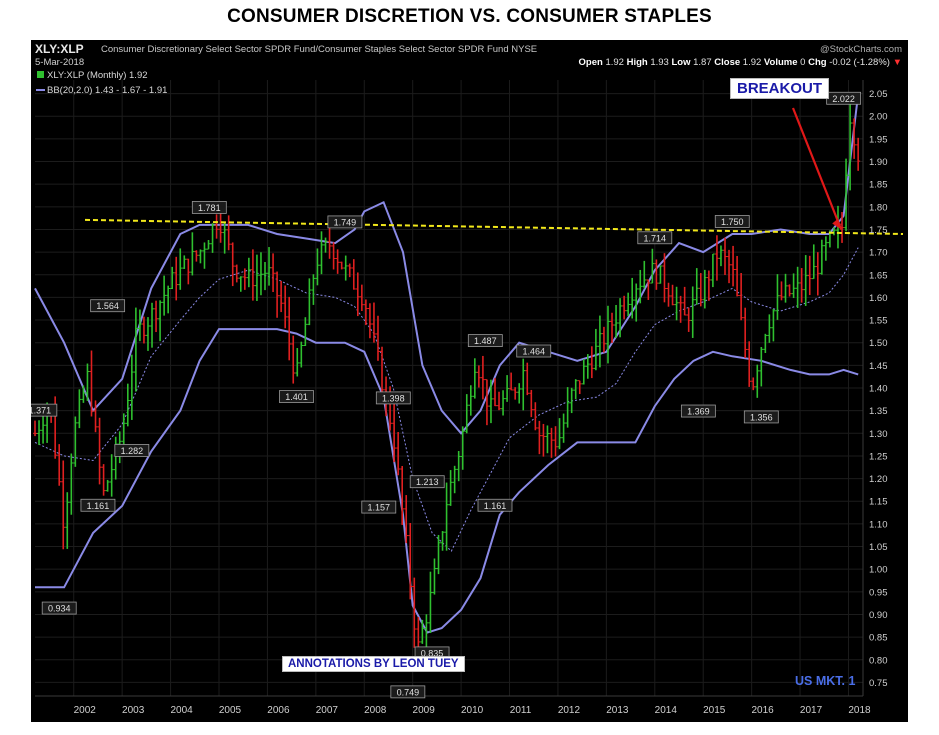 This screenshot has height=735, width=939. Describe the element at coordinates (278, 710) in the screenshot. I see `x-tick-label: 2006` at that location.